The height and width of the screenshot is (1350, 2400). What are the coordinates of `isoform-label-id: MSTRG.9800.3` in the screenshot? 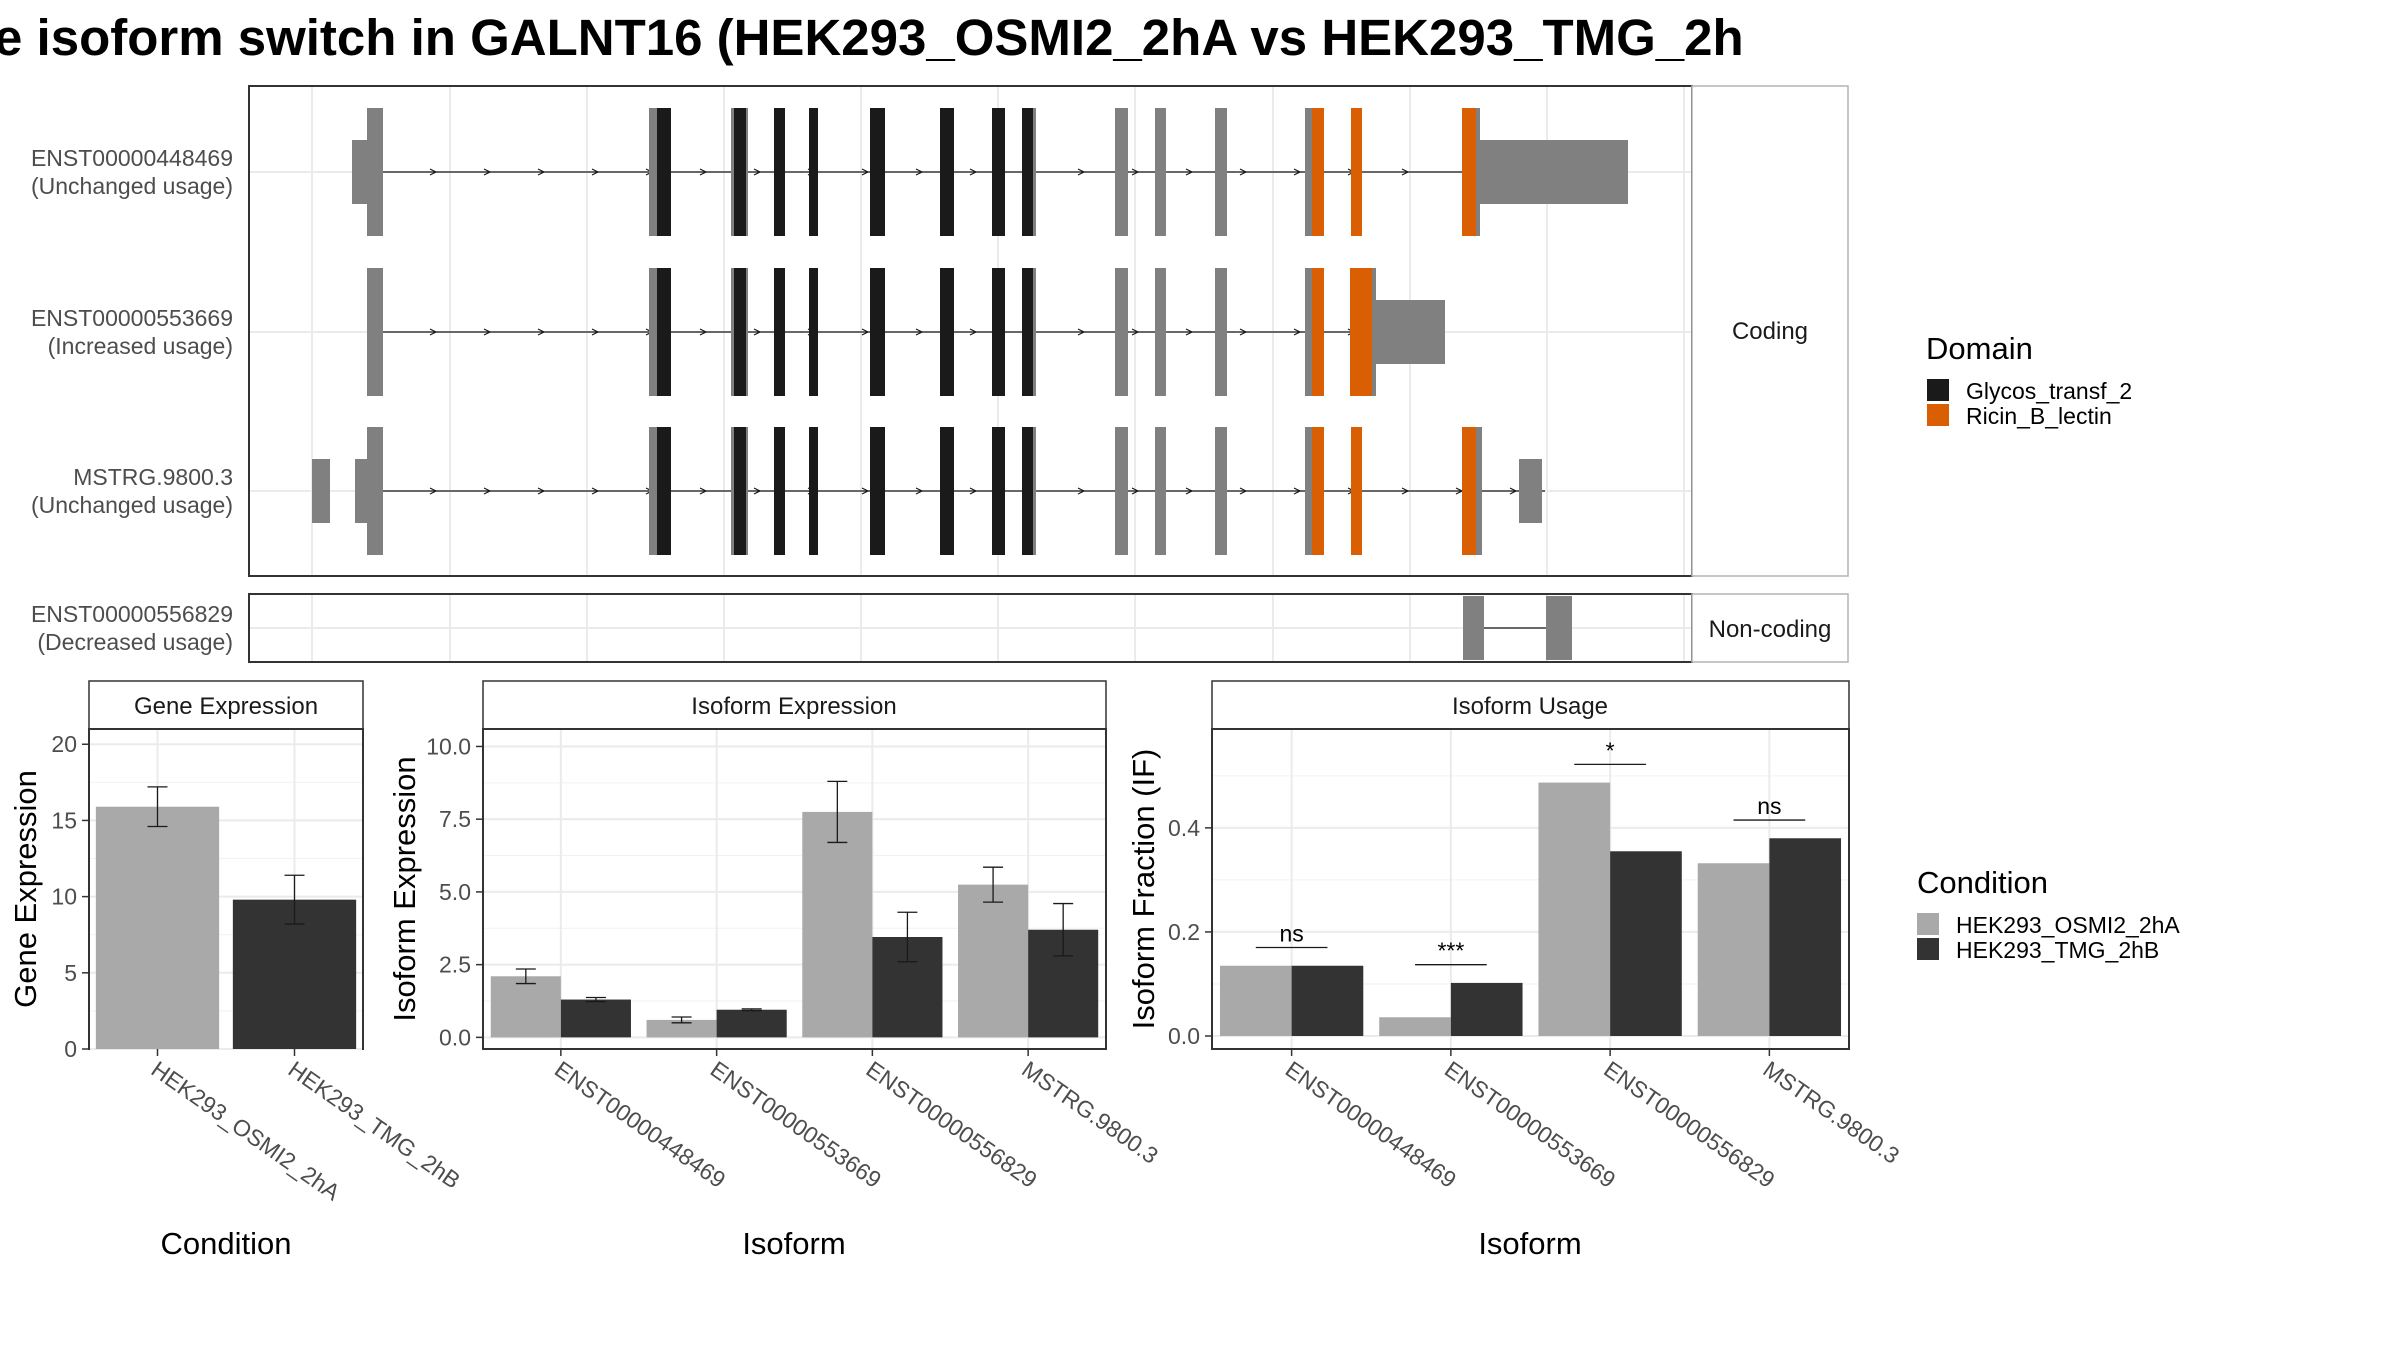 It's located at (153, 477).